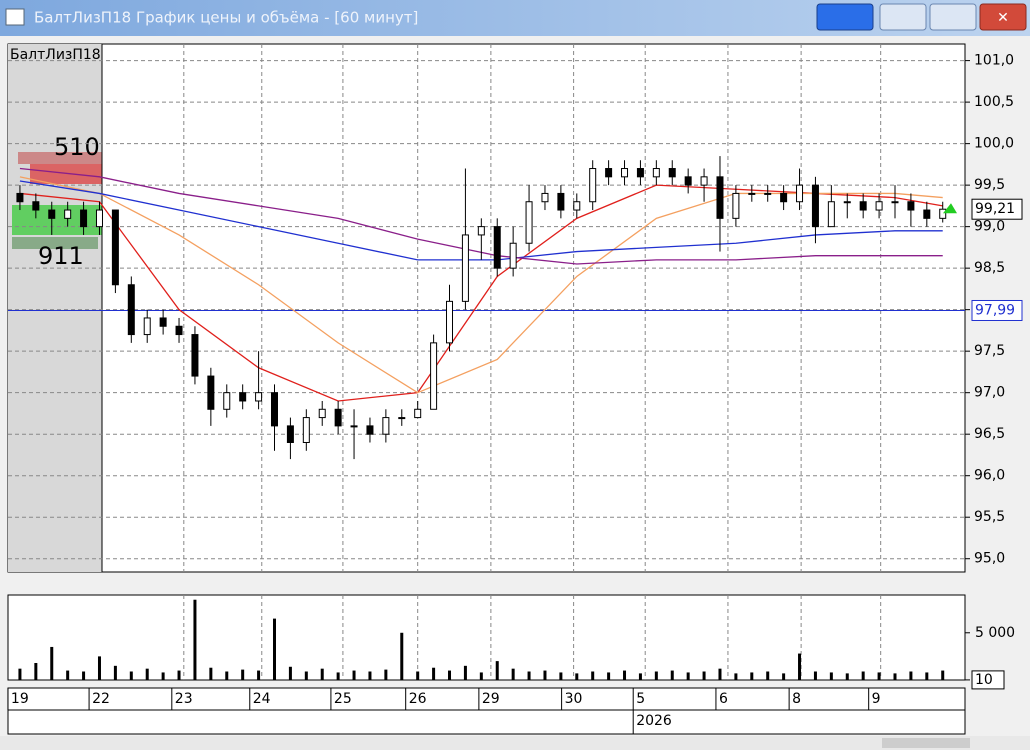  Describe the element at coordinates (55, 308) in the screenshot. I see `profile-area` at that location.